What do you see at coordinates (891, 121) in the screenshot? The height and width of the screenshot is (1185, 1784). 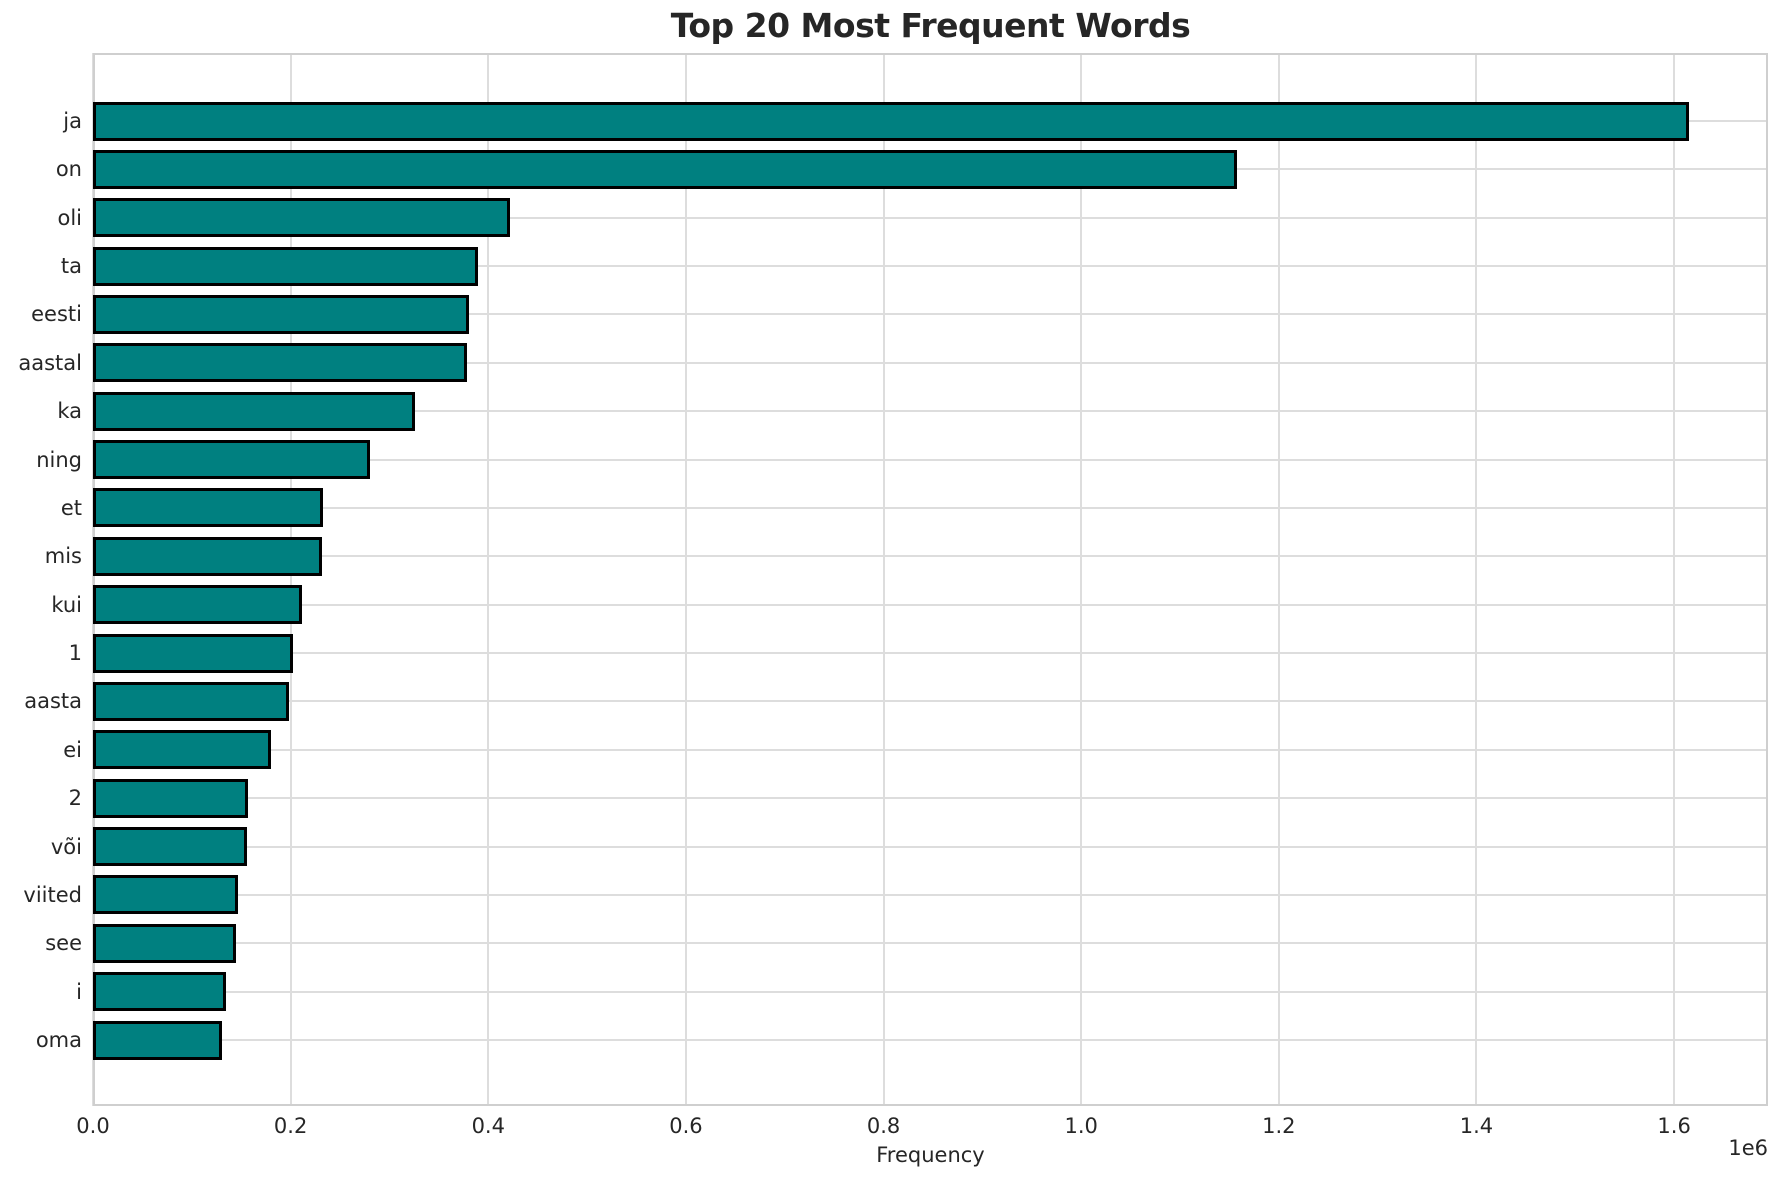 I see `bar-ja` at bounding box center [891, 121].